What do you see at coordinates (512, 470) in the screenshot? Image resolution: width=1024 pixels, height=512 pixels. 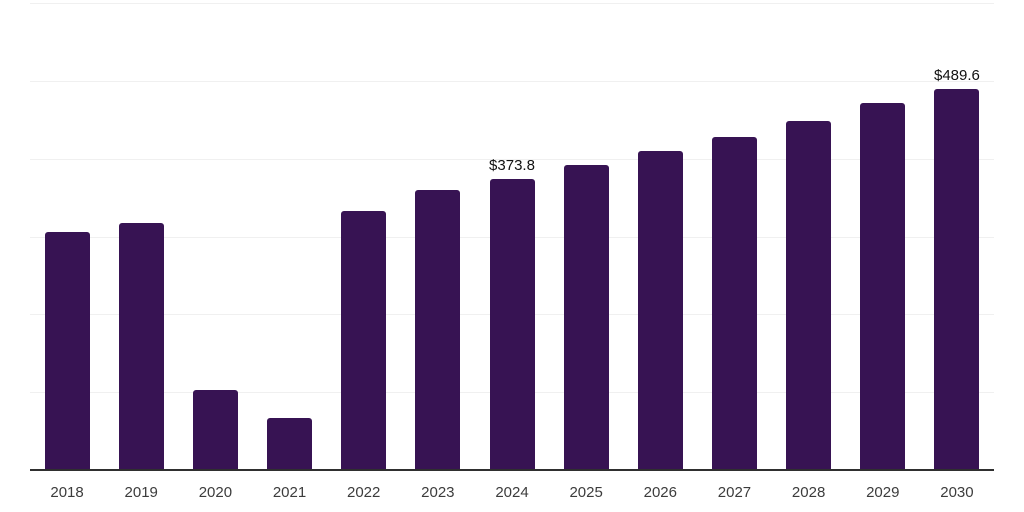 I see `x-axis-line` at bounding box center [512, 470].